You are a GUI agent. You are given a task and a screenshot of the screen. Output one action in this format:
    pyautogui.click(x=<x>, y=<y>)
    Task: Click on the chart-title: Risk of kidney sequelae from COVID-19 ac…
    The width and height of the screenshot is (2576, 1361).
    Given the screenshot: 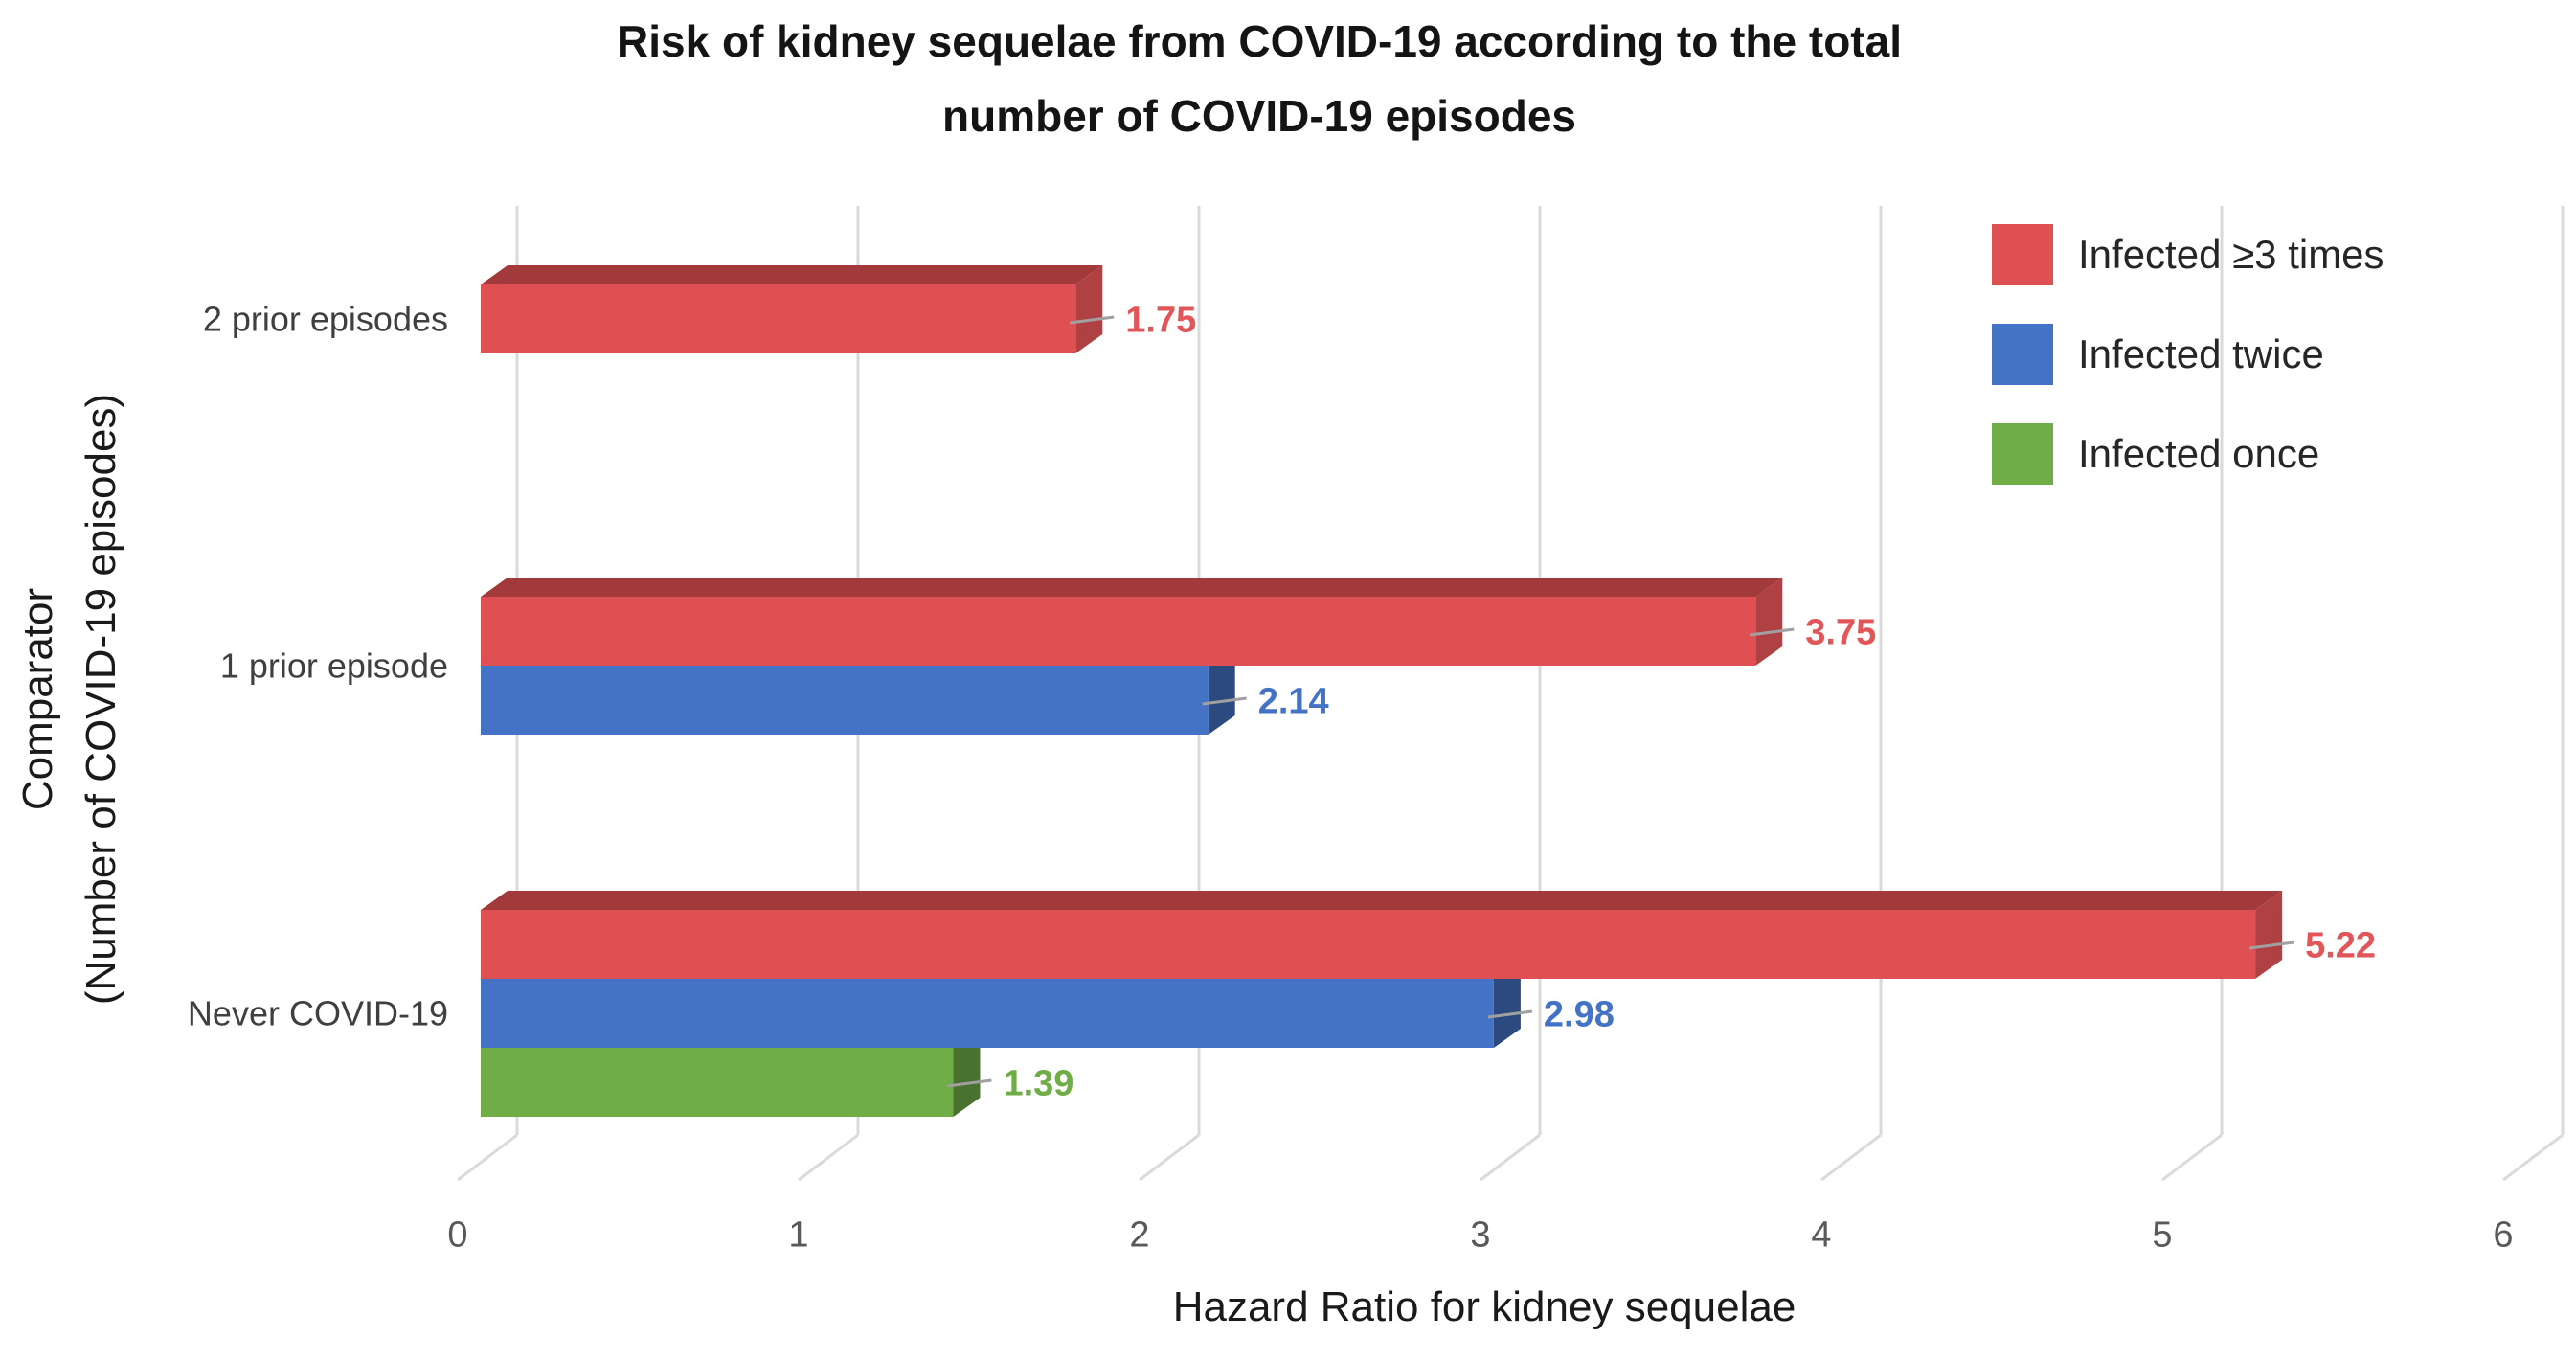 What is the action you would take?
    pyautogui.click(x=1259, y=78)
    